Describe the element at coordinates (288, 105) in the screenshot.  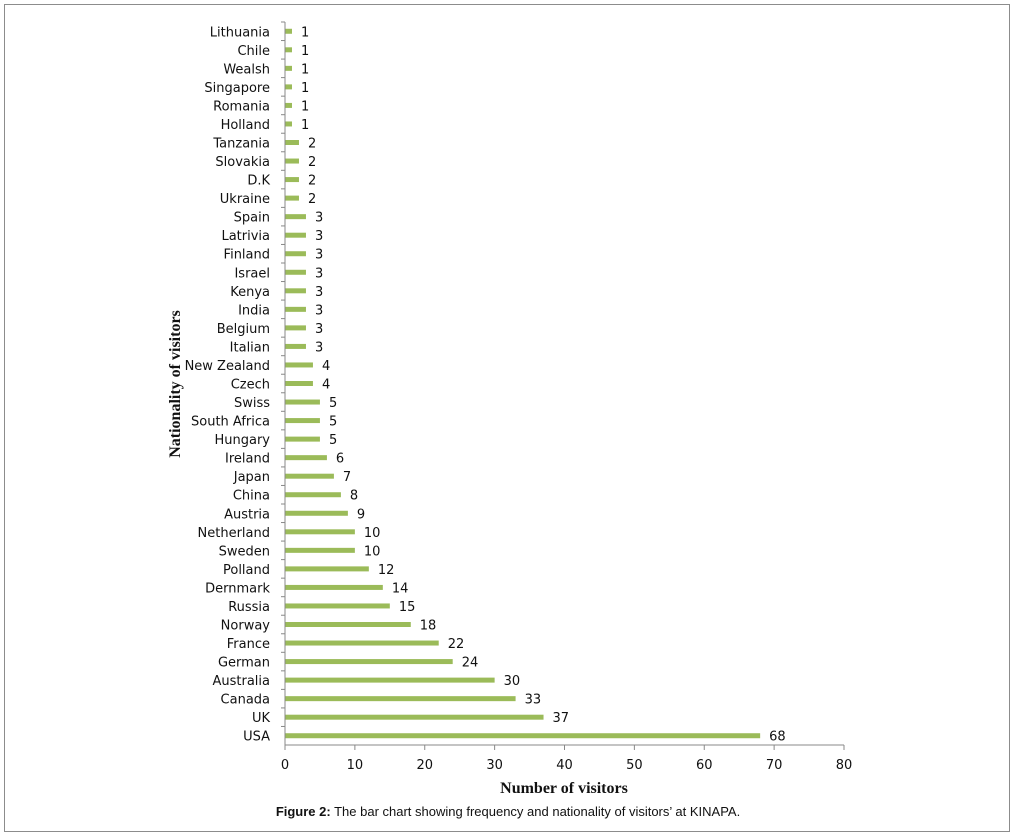
I see `bar-romania` at that location.